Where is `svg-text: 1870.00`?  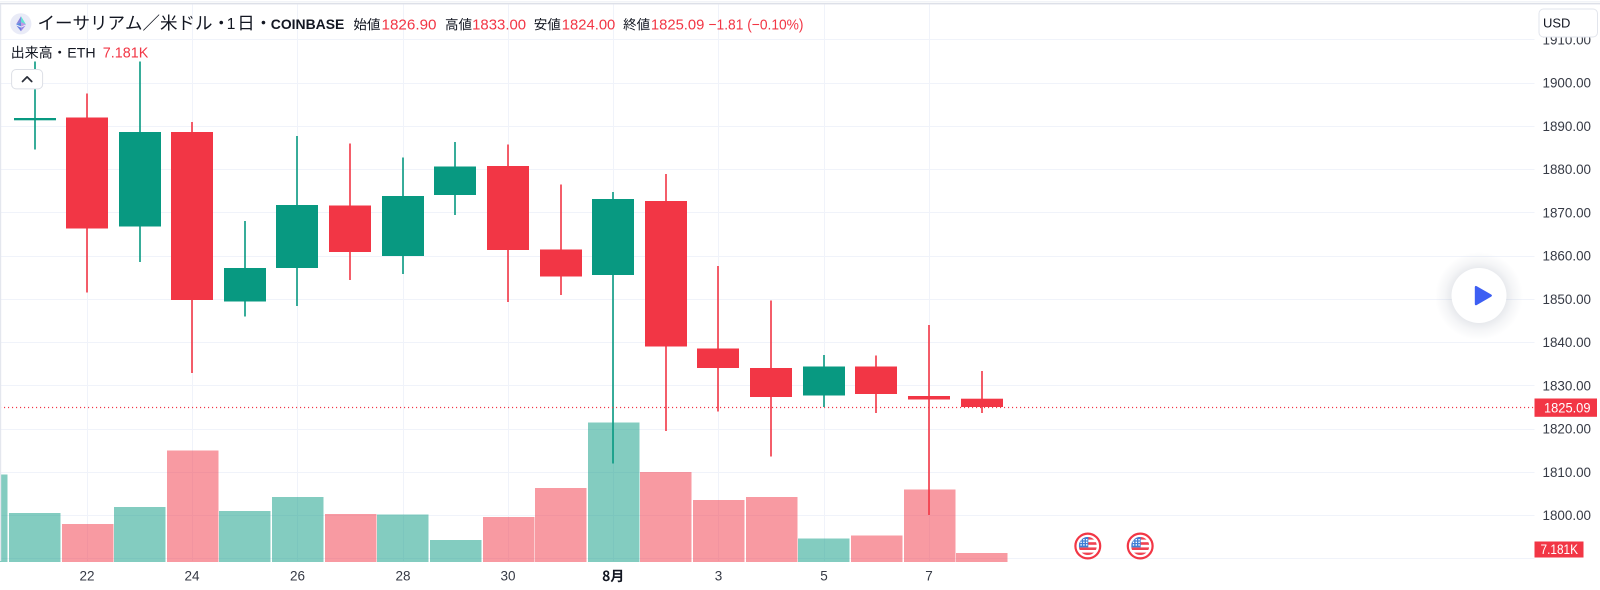 svg-text: 1870.00 is located at coordinates (1567, 212).